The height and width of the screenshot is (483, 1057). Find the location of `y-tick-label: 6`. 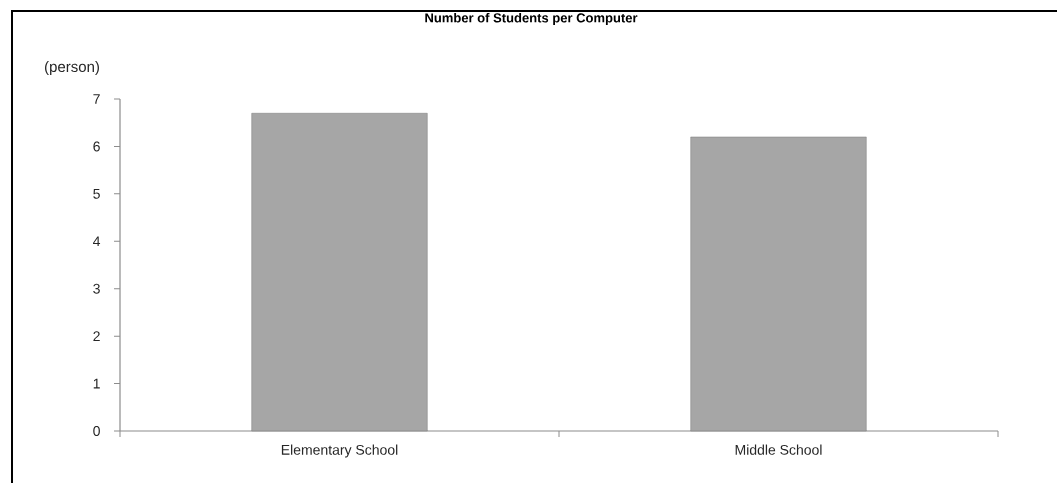

y-tick-label: 6 is located at coordinates (96, 146).